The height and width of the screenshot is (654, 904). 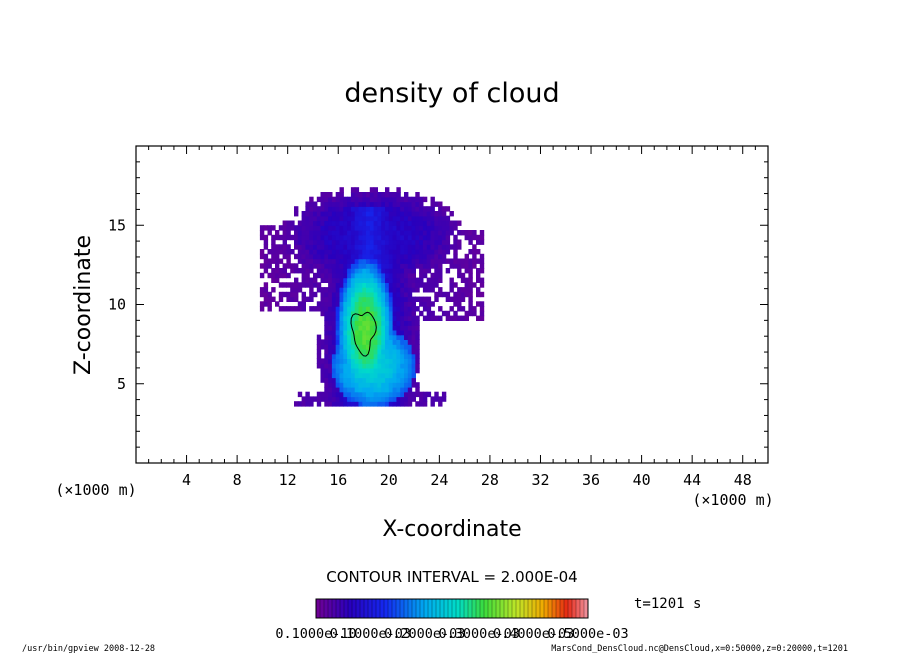 What do you see at coordinates (186, 480) in the screenshot?
I see `x-tick-label: 4` at bounding box center [186, 480].